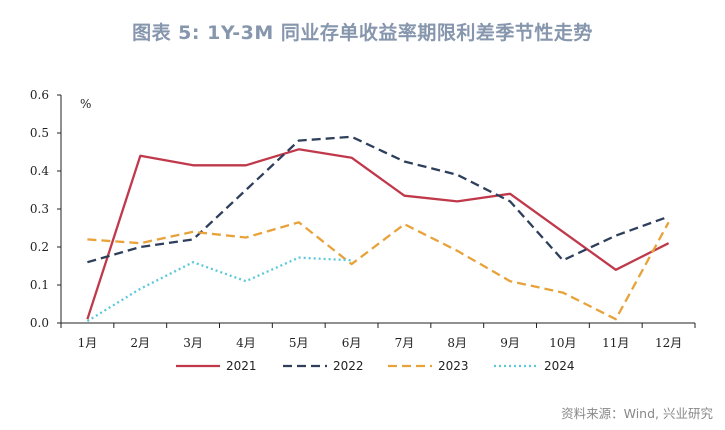 The width and height of the screenshot is (725, 430). I want to click on x-tick-label: 10月, so click(562, 343).